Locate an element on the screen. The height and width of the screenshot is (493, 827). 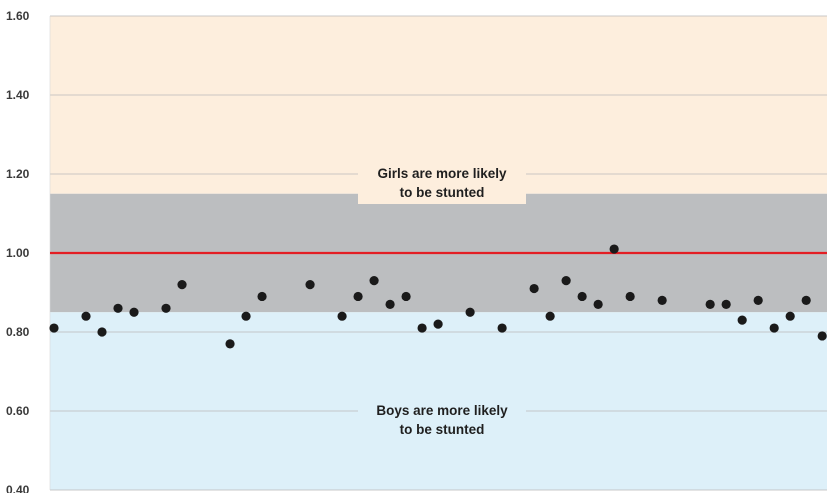
annotation-line: Boys are more likely is located at coordinates (442, 410).